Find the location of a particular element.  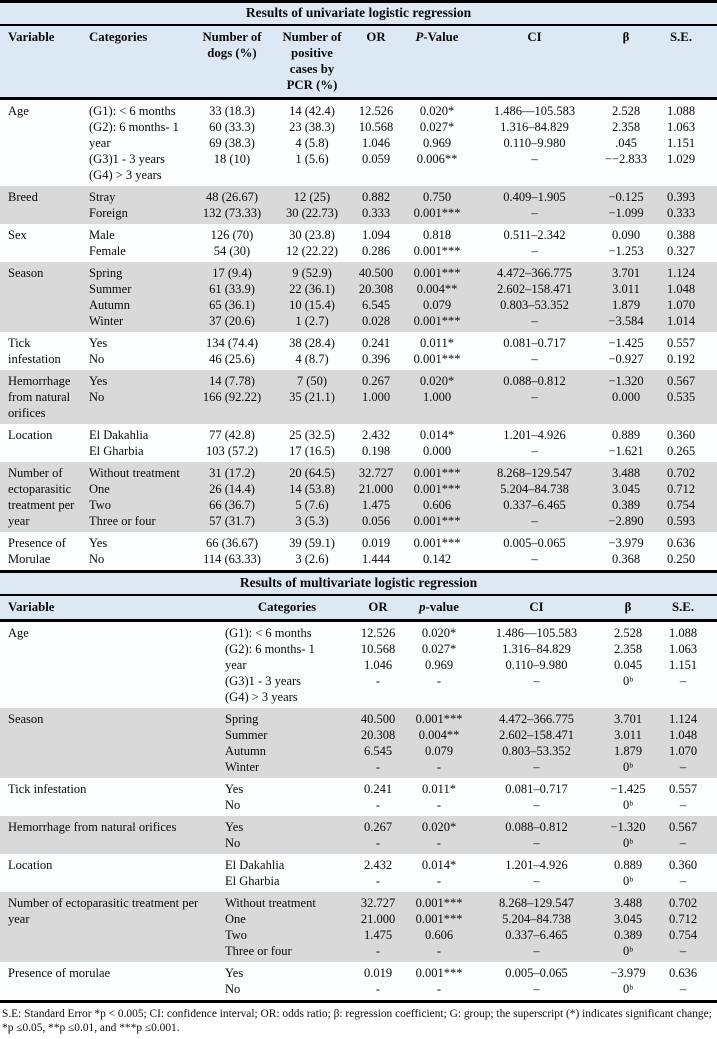

cell-line: 0.004** is located at coordinates (439, 735).